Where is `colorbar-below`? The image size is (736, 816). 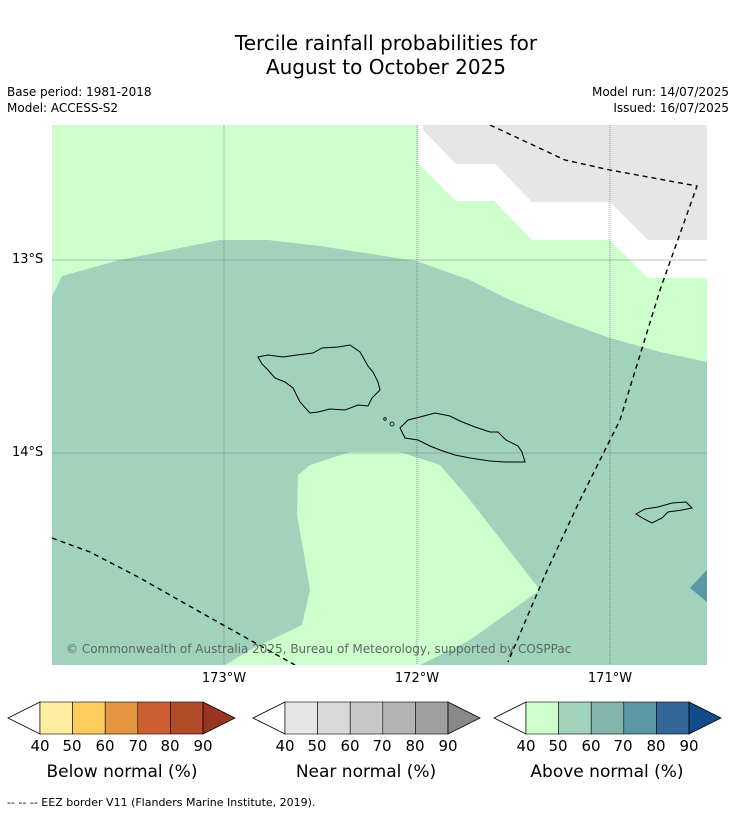 colorbar-below is located at coordinates (121, 718).